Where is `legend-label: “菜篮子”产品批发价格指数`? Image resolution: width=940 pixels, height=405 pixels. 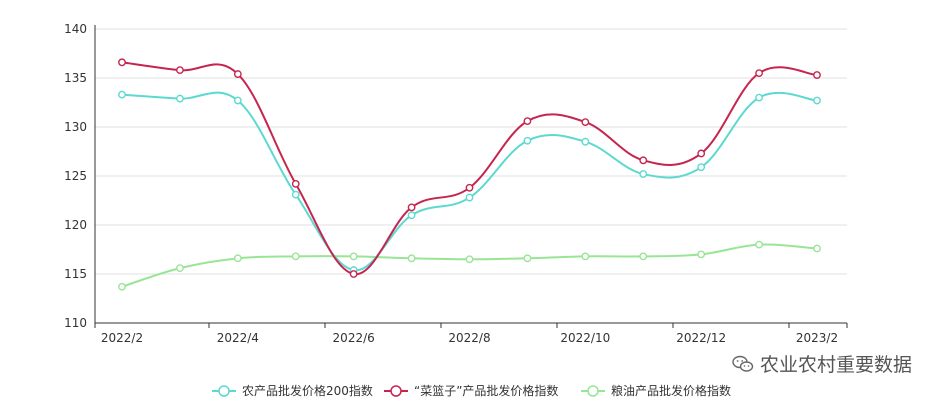 legend-label: “菜篮子”产品批发价格指数 is located at coordinates (486, 390).